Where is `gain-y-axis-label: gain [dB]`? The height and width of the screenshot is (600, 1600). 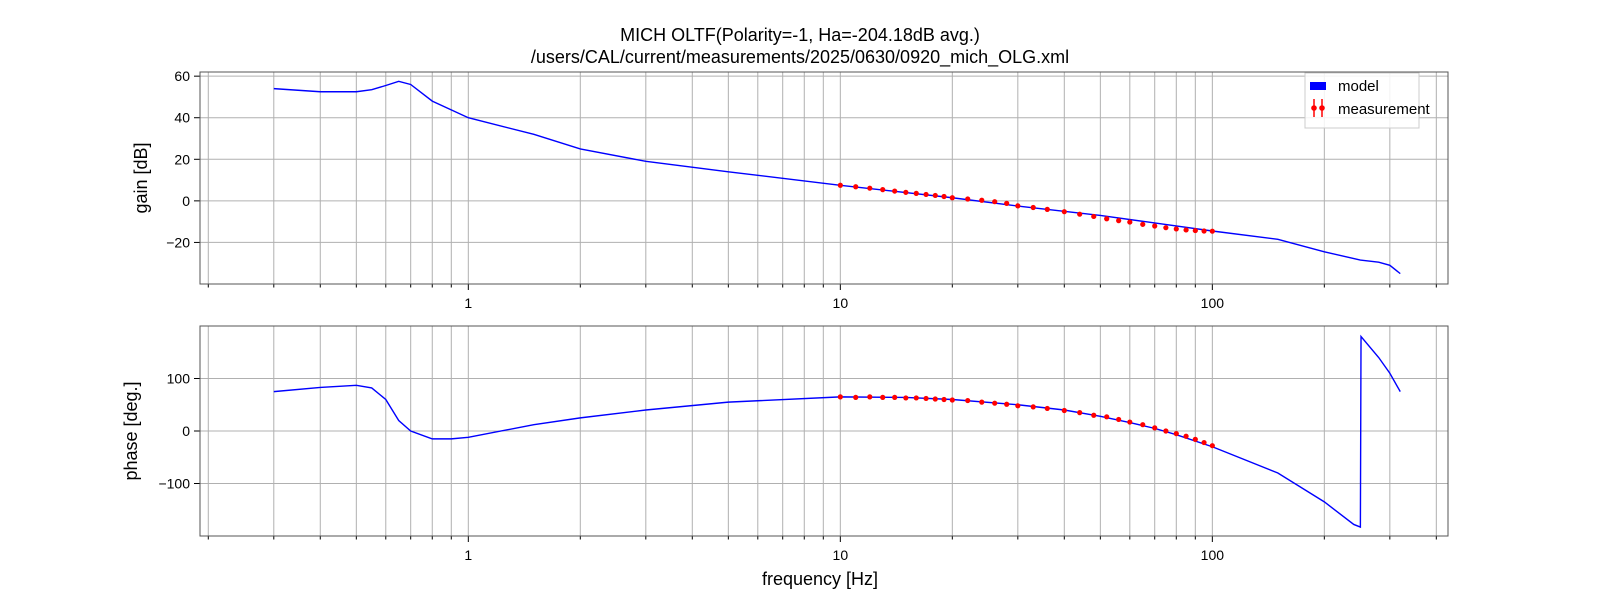 gain-y-axis-label: gain [dB] is located at coordinates (141, 177).